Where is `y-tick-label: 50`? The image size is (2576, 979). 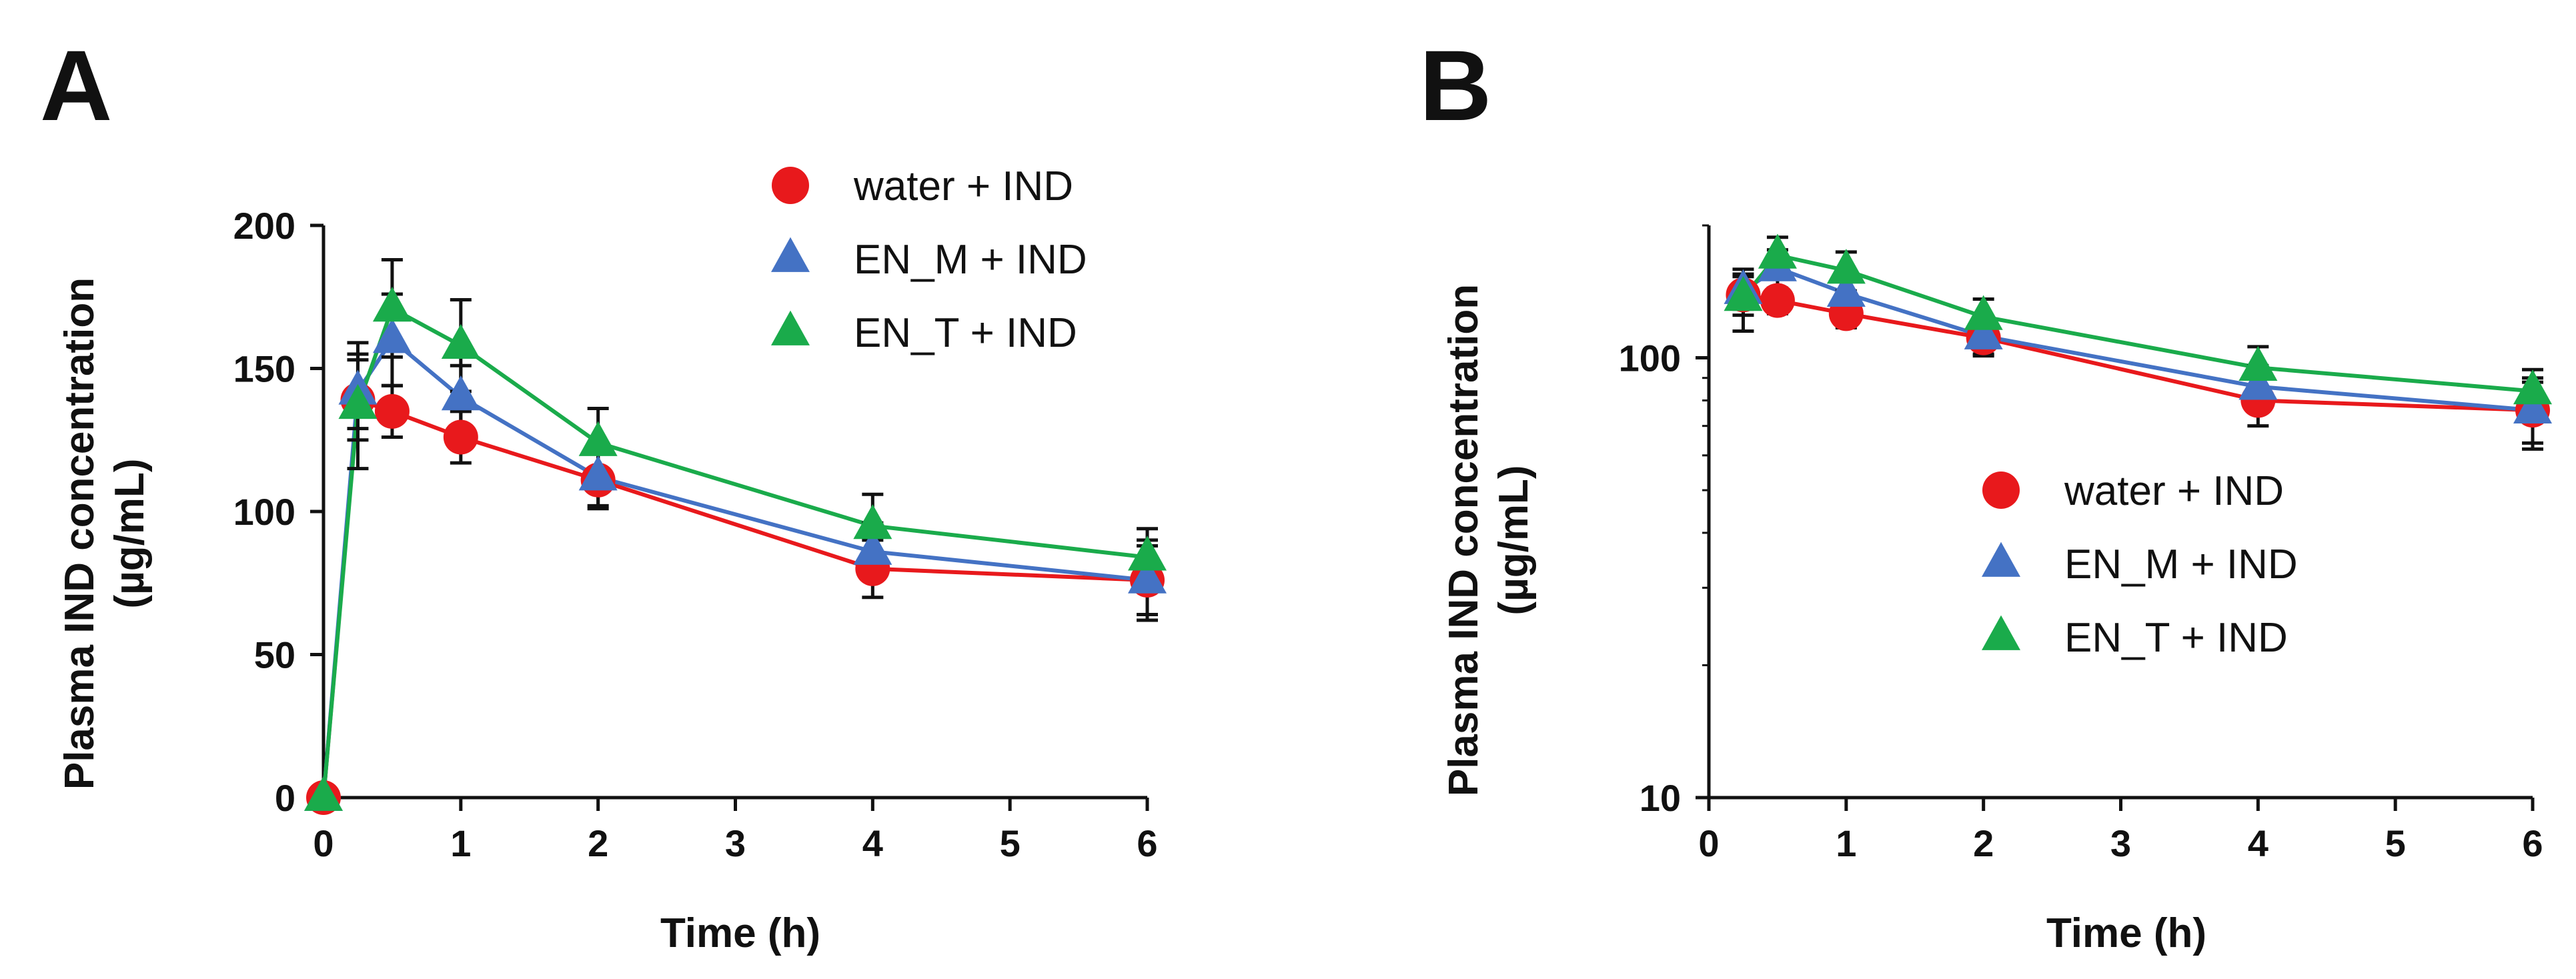 y-tick-label: 50 is located at coordinates (275, 655).